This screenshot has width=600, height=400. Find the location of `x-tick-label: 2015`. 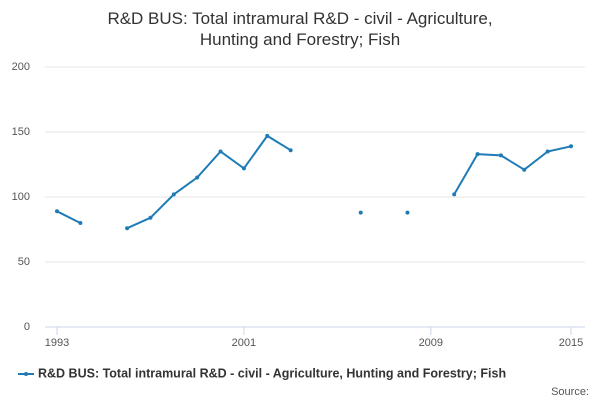

x-tick-label: 2015 is located at coordinates (571, 343).